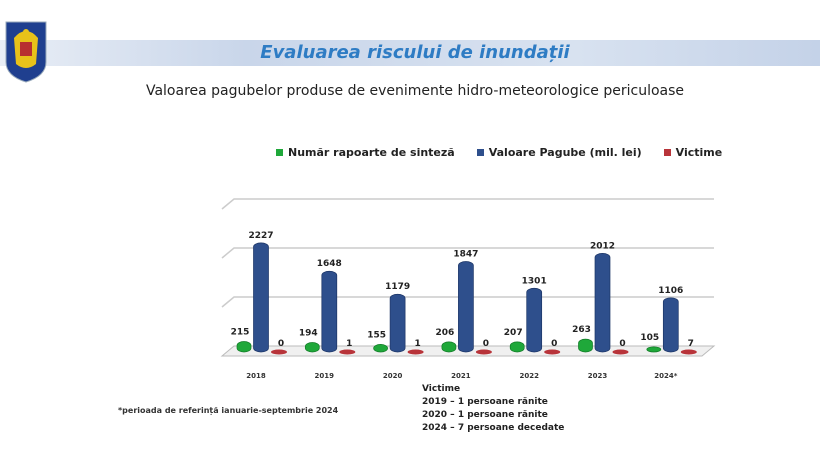 The height and width of the screenshot is (462, 820). I want to click on data-label: 1847, so click(465, 254).